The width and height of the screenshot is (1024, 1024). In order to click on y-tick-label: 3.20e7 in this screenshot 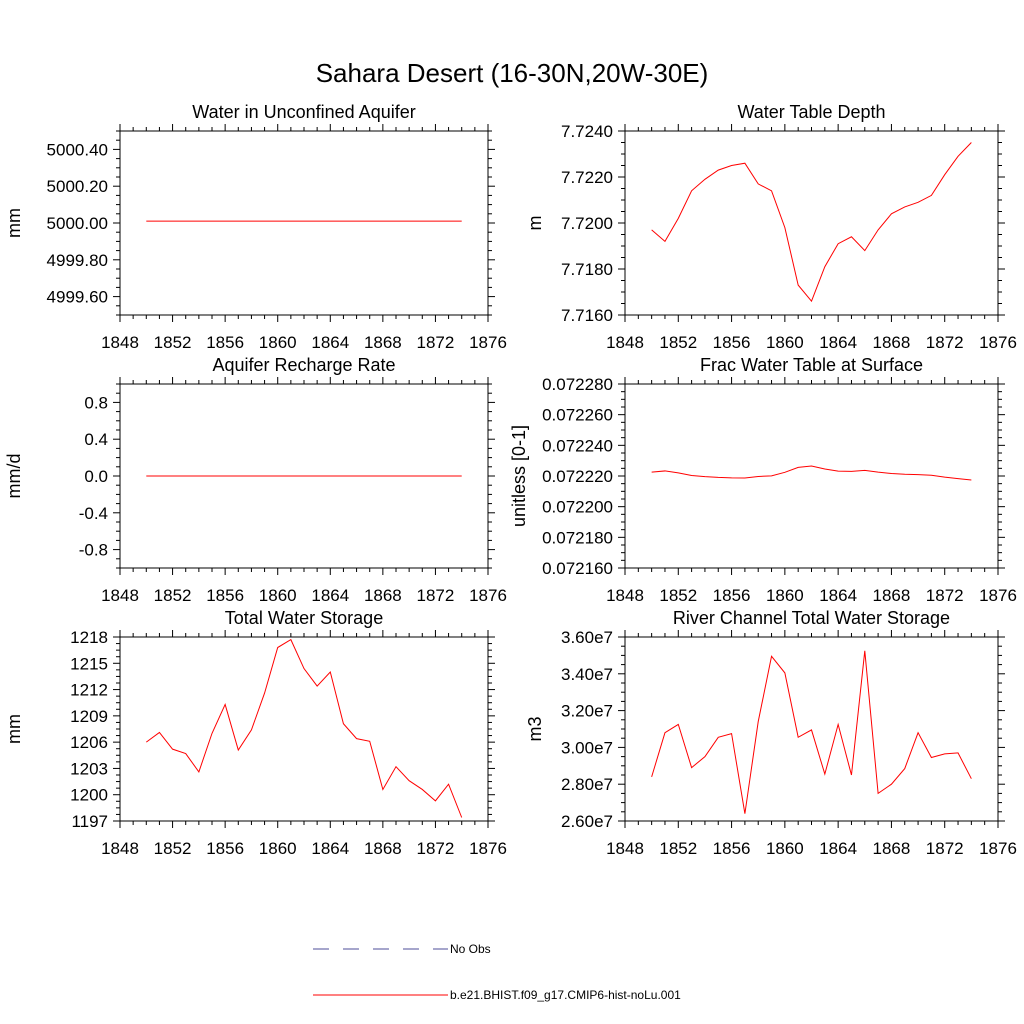, I will do `click(587, 711)`.